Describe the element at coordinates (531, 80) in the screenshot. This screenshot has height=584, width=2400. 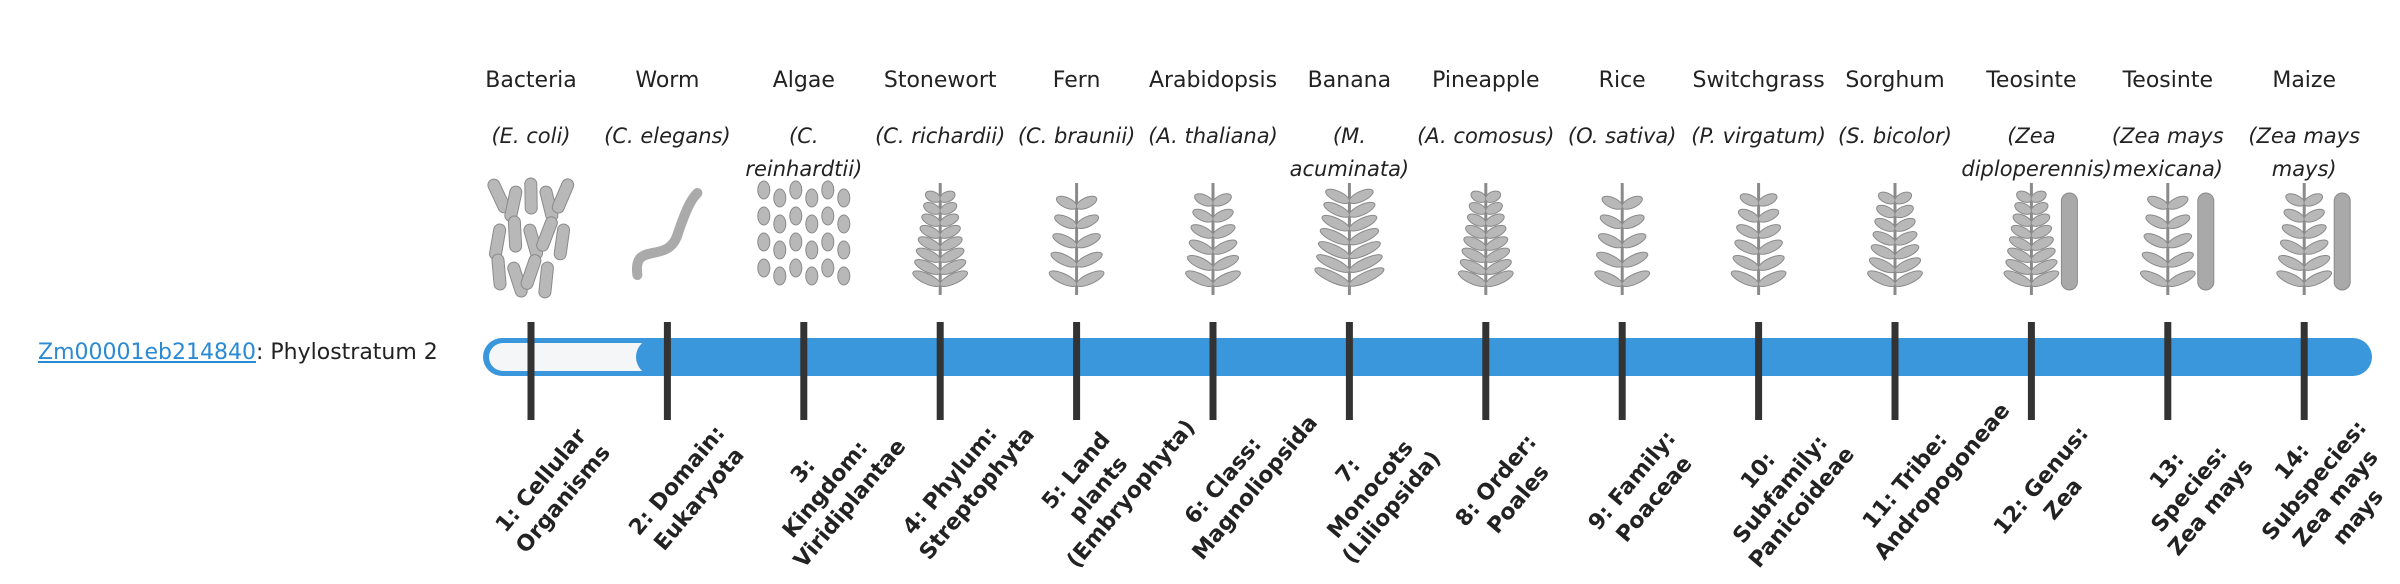
I see `organism-name: Bacteria` at that location.